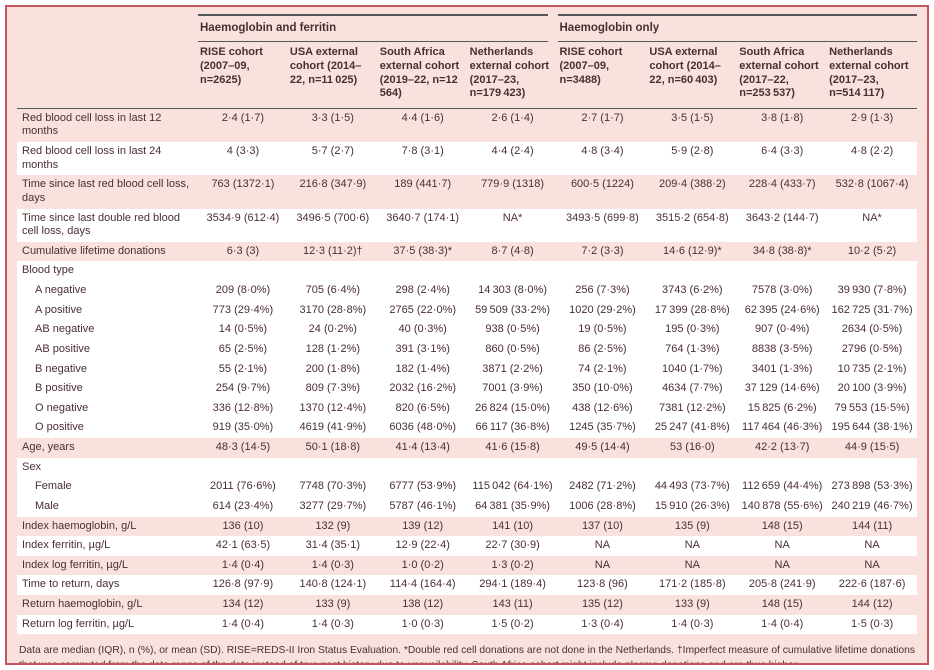 This screenshot has width=934, height=670. What do you see at coordinates (63, 348) in the screenshot?
I see `row-label: AB positive` at bounding box center [63, 348].